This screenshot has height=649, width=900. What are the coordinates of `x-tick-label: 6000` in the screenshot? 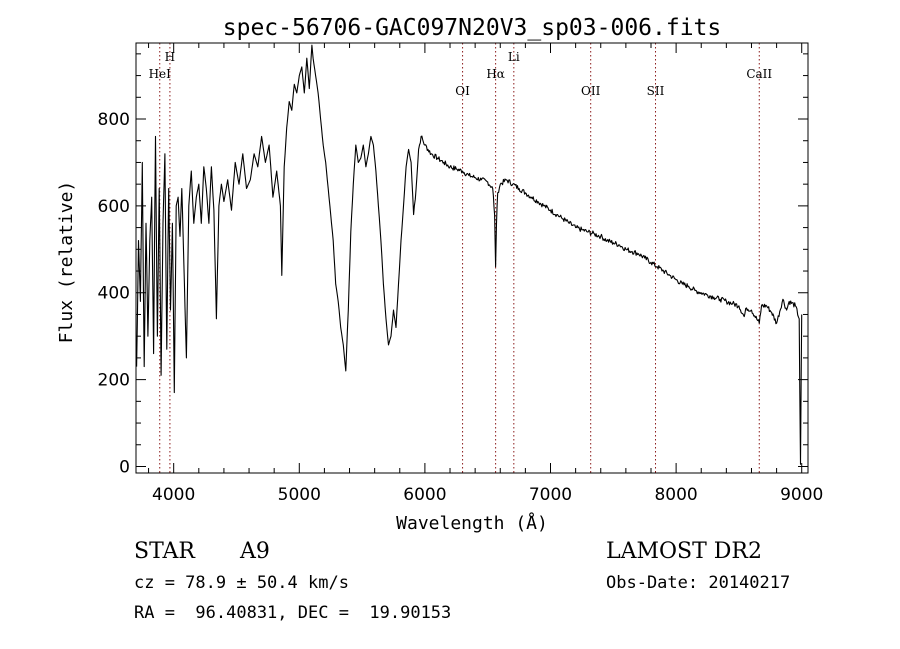 It's located at (424, 495).